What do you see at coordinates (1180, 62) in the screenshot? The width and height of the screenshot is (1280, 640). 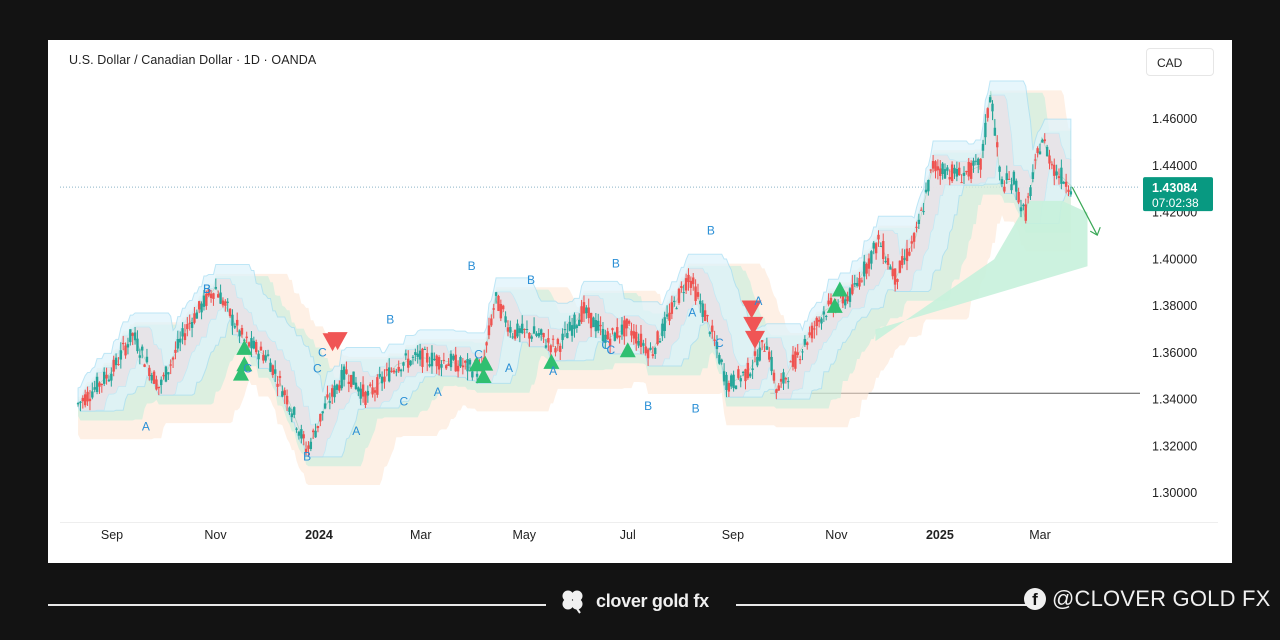 I see `currency-badge: CAD` at bounding box center [1180, 62].